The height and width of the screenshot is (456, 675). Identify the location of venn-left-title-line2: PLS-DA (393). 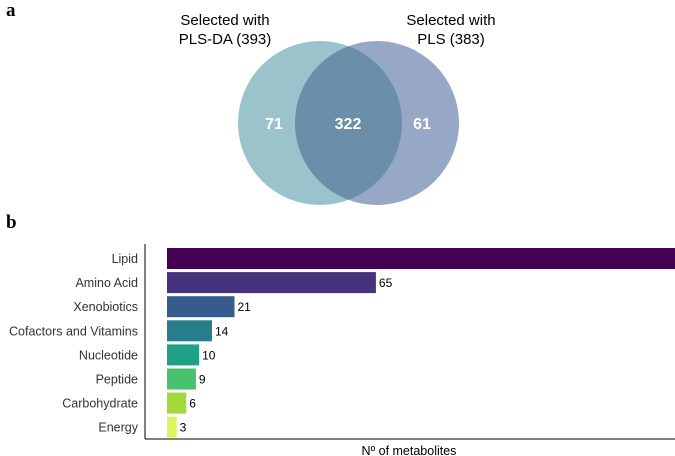
(225, 39).